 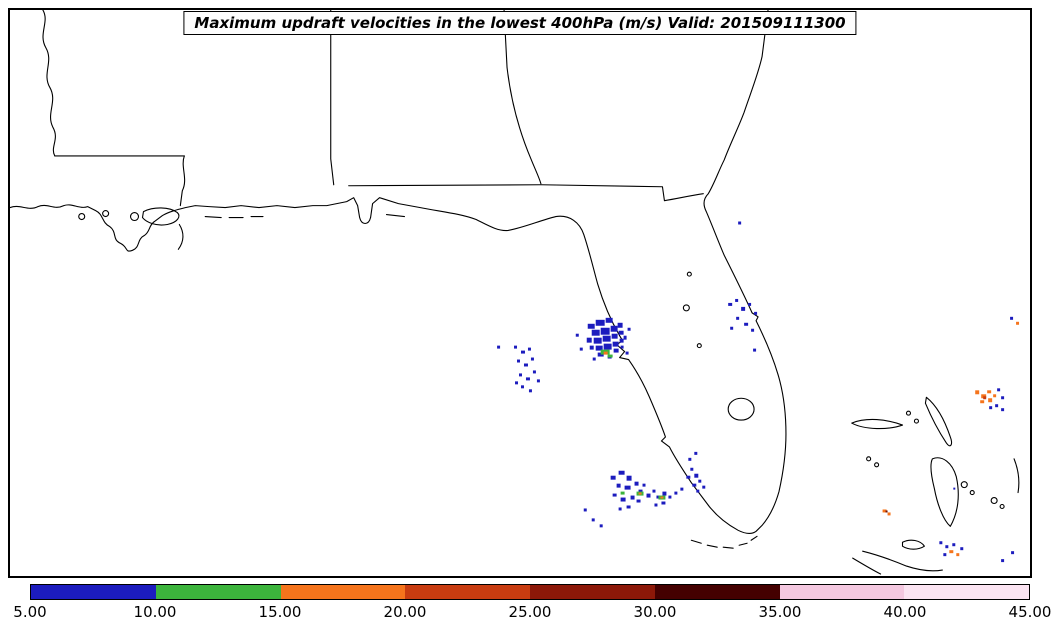 I want to click on mississippi-alabama-border, so click(x=332, y=98).